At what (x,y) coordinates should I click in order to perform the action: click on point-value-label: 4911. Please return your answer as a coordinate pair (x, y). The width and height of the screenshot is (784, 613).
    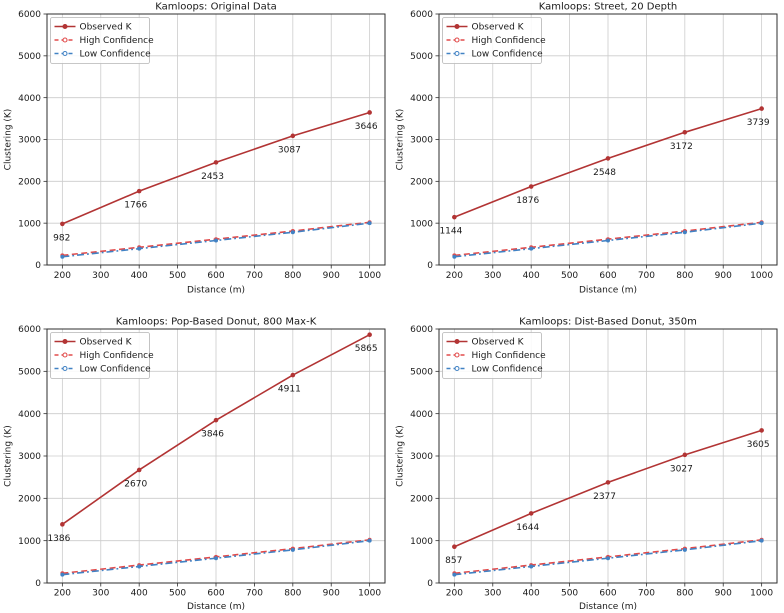
    Looking at the image, I should click on (289, 390).